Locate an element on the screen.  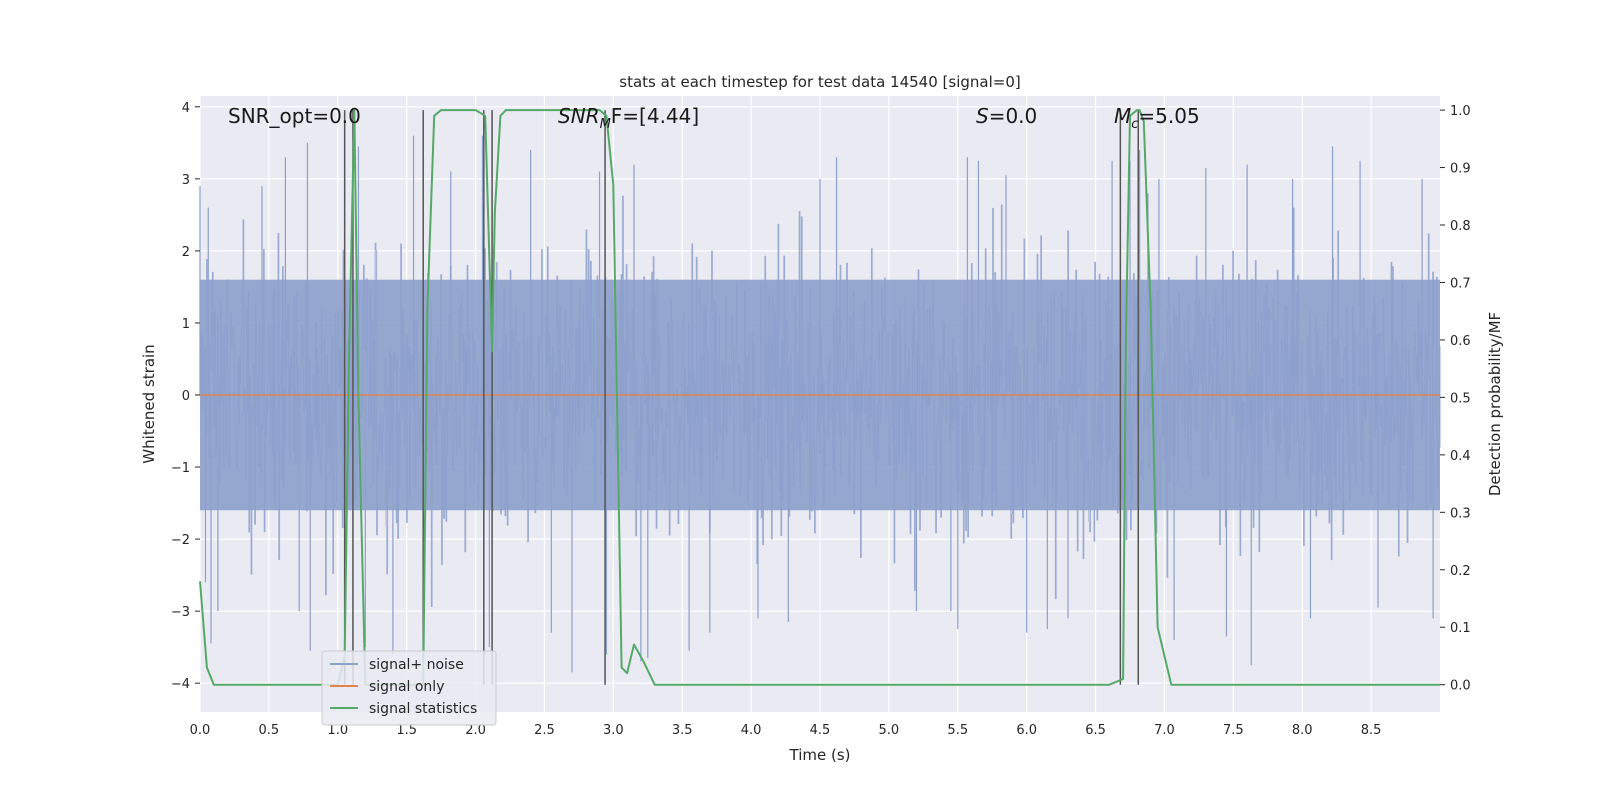
s-value: =0.0 is located at coordinates (1013, 116).